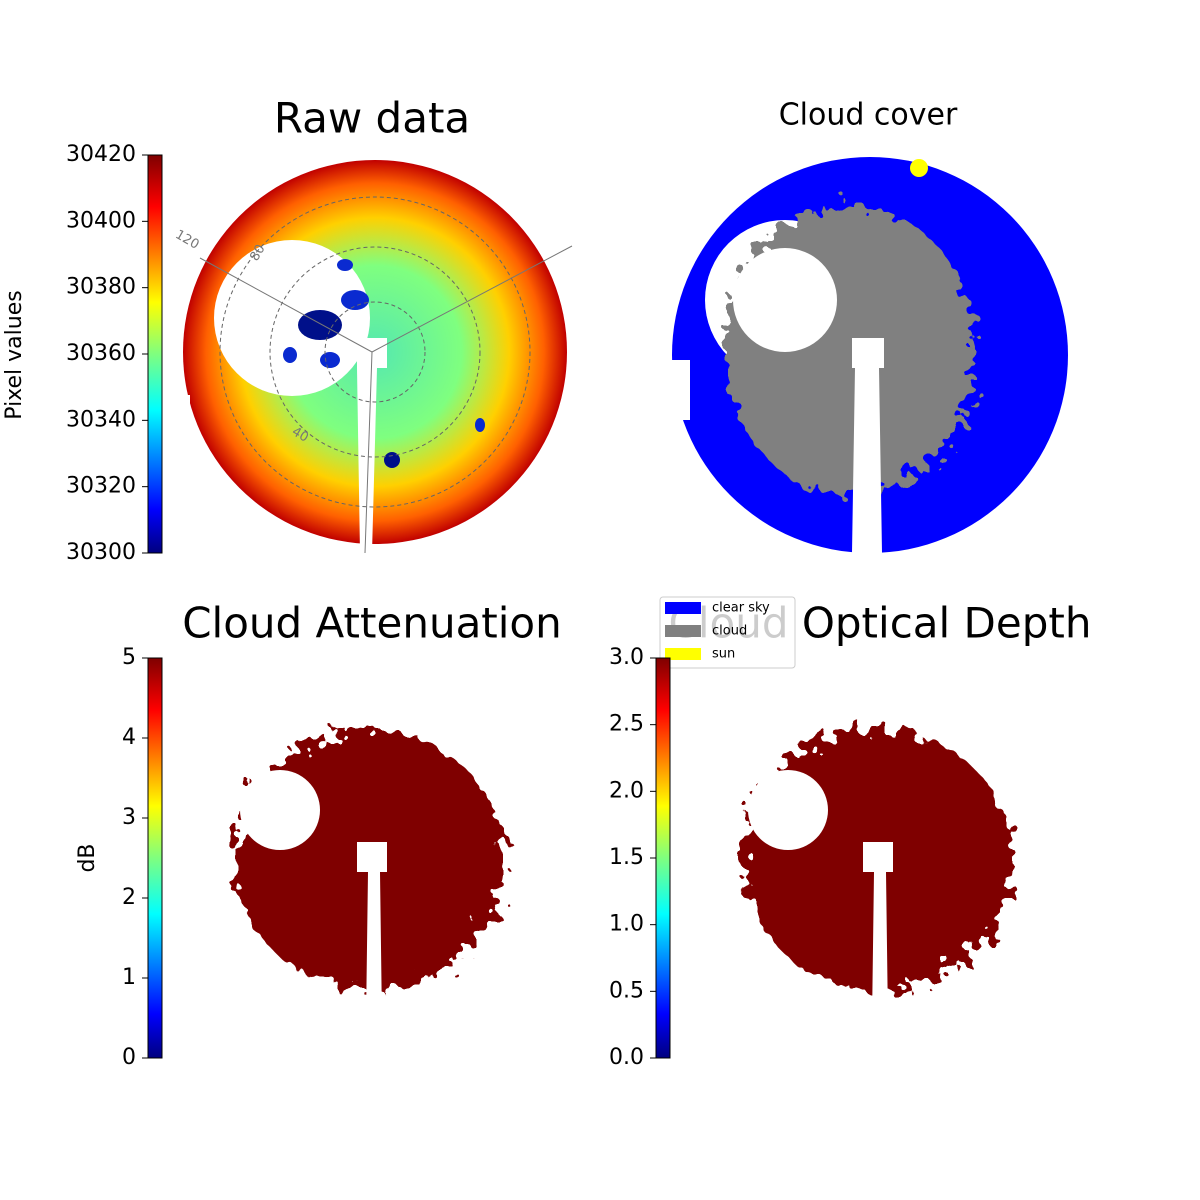 The width and height of the screenshot is (1200, 1200). What do you see at coordinates (626, 990) in the screenshot?
I see `colorbar-tick-label: 0.5` at bounding box center [626, 990].